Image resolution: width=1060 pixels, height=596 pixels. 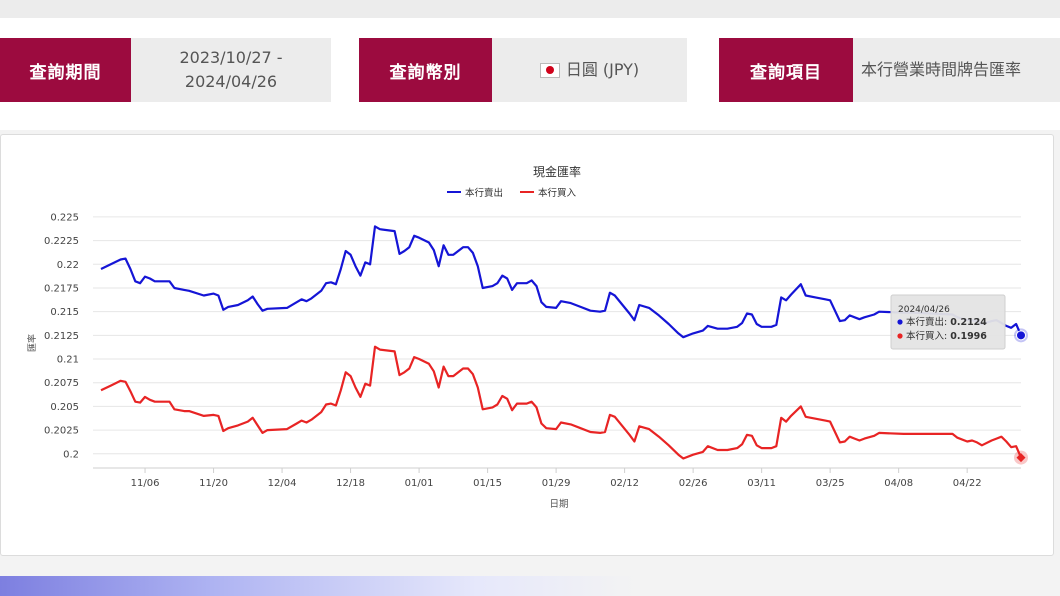 What do you see at coordinates (530, 586) in the screenshot?
I see `bottom-banner` at bounding box center [530, 586].